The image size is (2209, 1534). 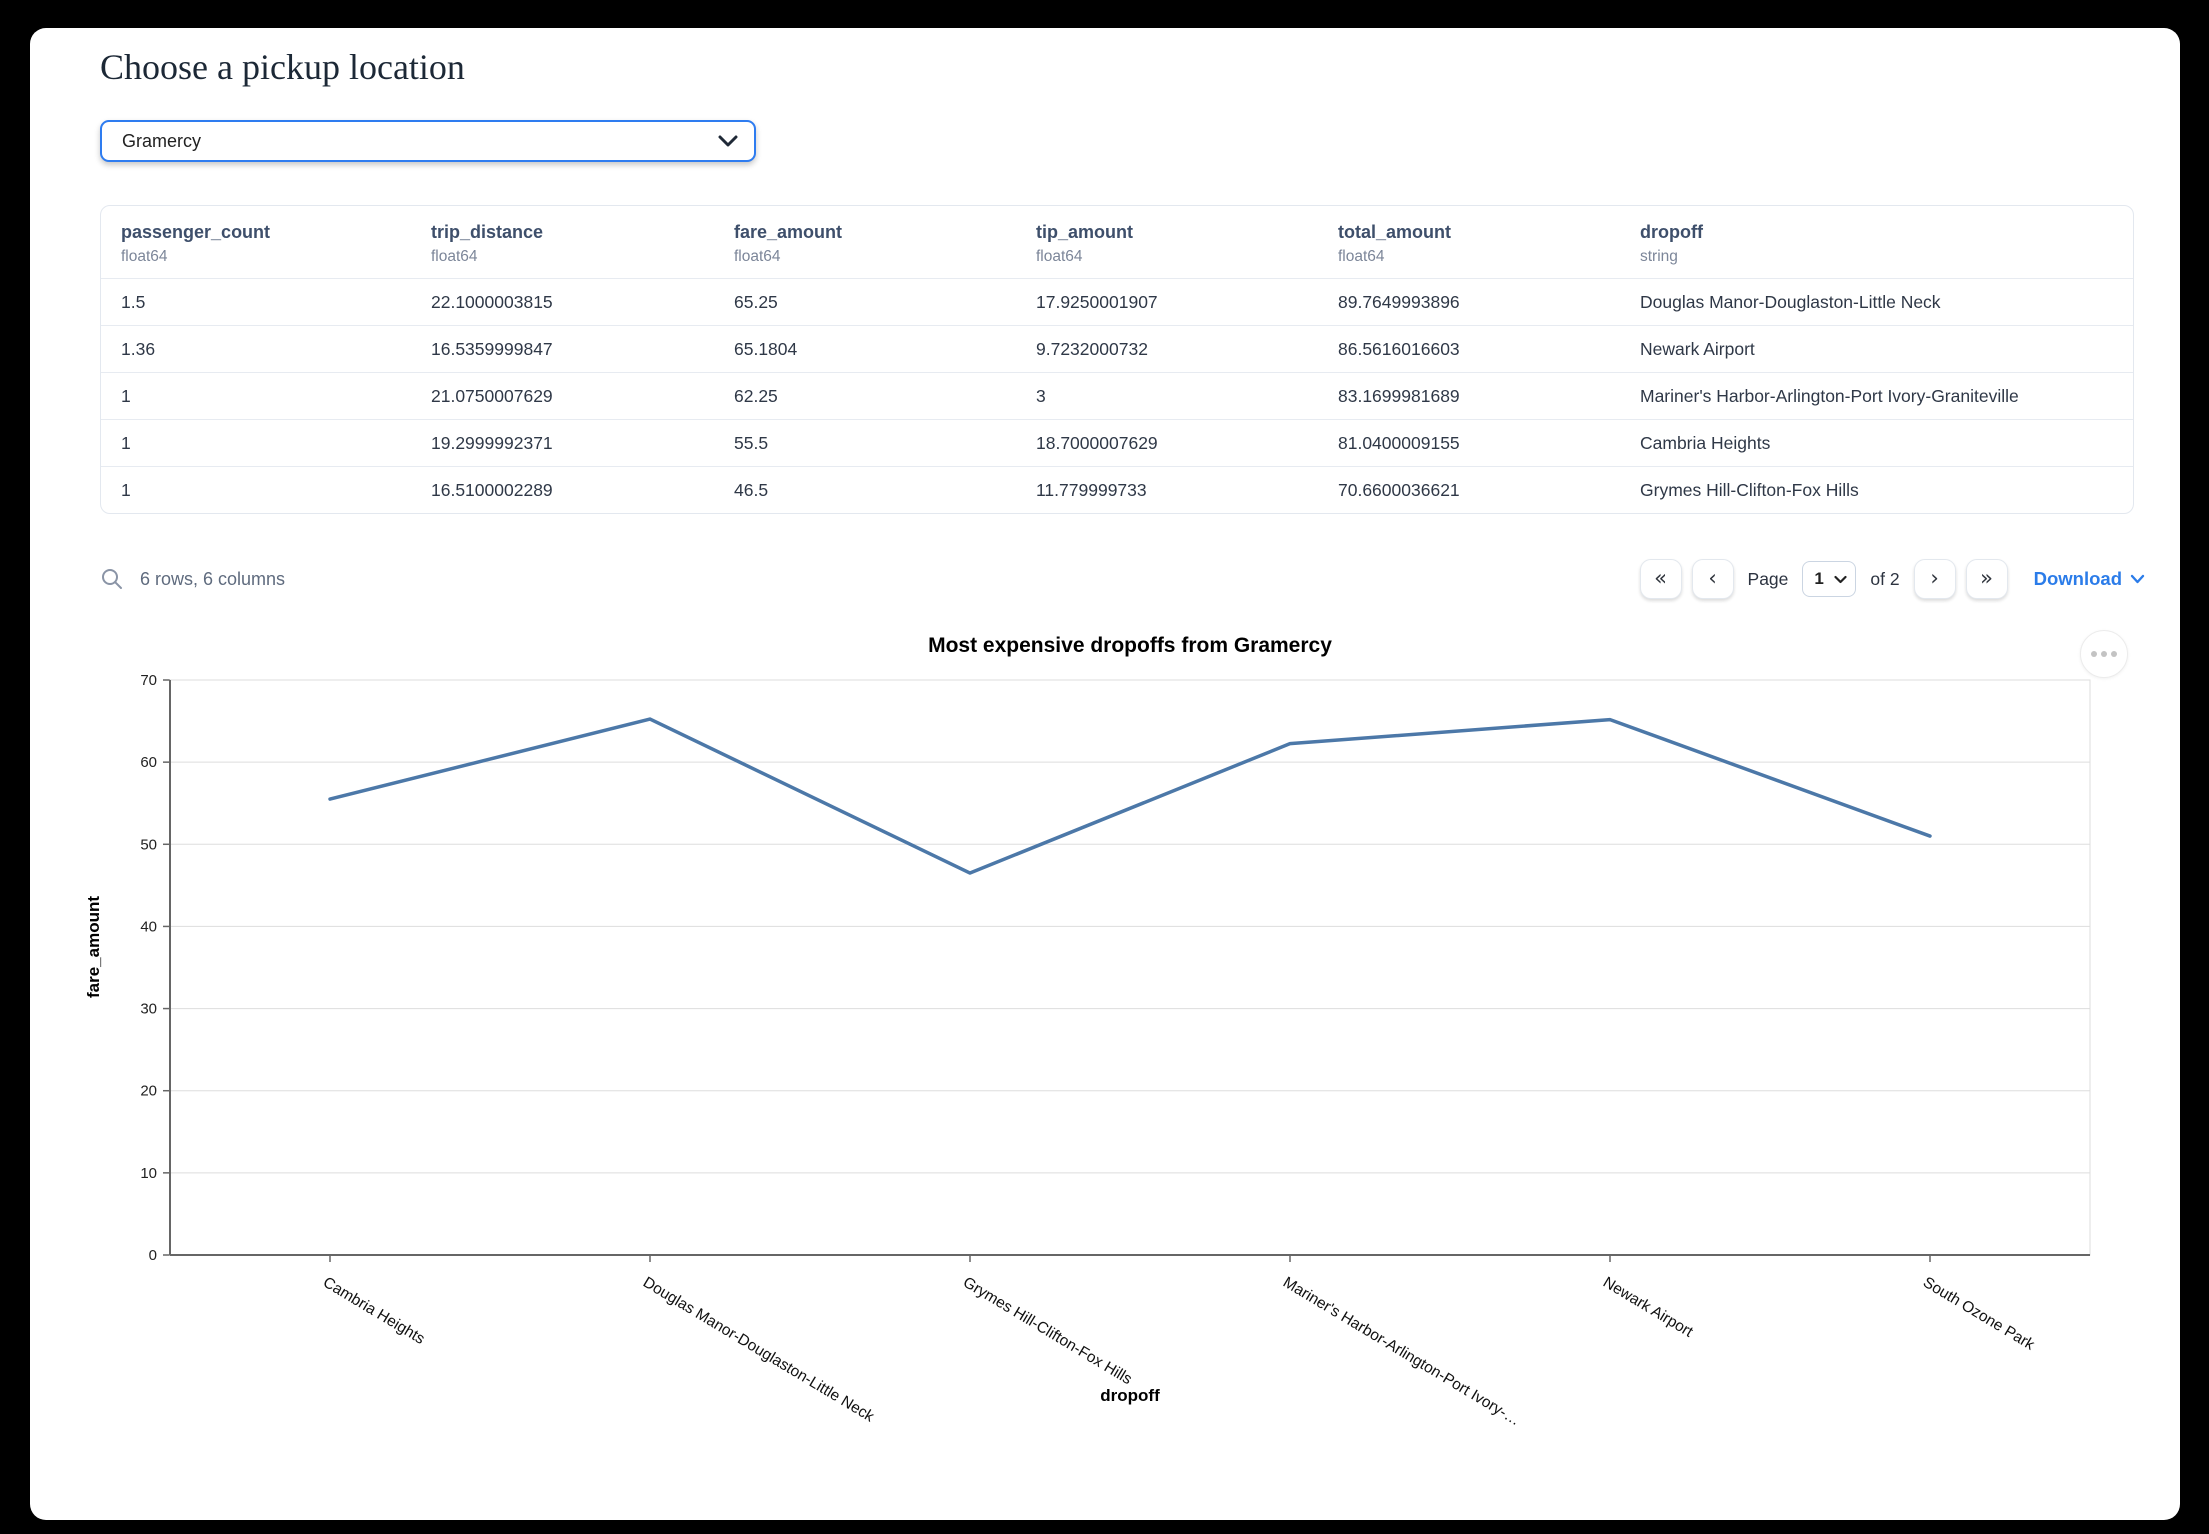 I want to click on column-header-total-amount: total_amount float64, so click(x=1395, y=243).